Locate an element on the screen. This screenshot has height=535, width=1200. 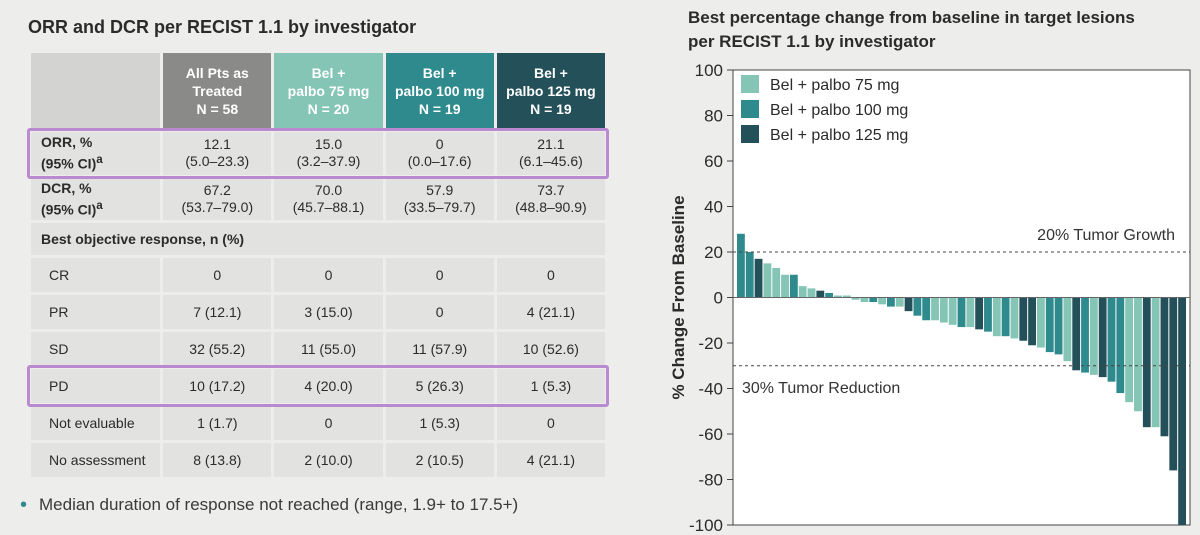
dcr-label: DCR, % (95% CI)a is located at coordinates (96, 199).